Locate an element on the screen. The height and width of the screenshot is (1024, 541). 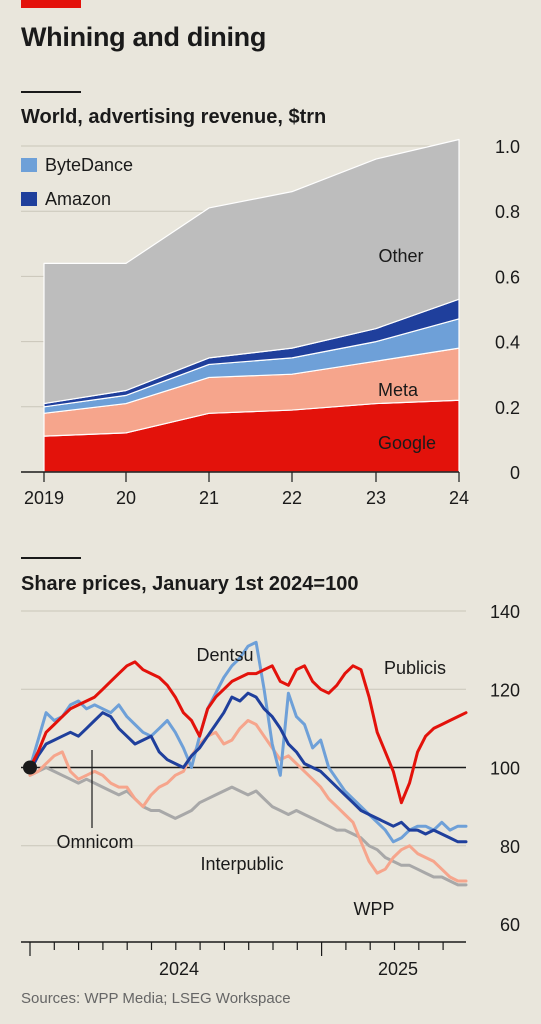
series-label-wpp: WPP is located at coordinates (373, 909).